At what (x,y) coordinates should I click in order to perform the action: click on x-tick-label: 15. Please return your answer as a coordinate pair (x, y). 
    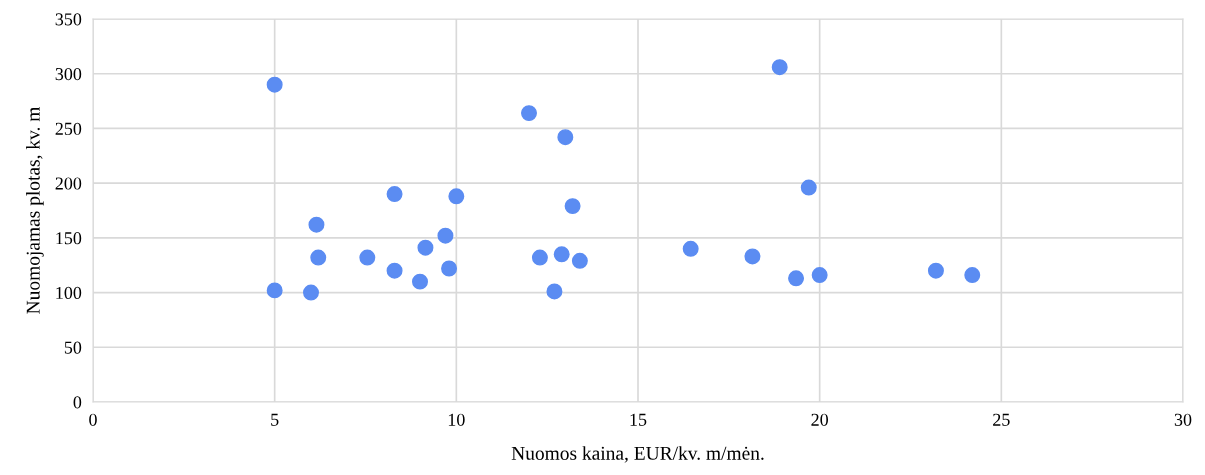
    Looking at the image, I should click on (638, 419).